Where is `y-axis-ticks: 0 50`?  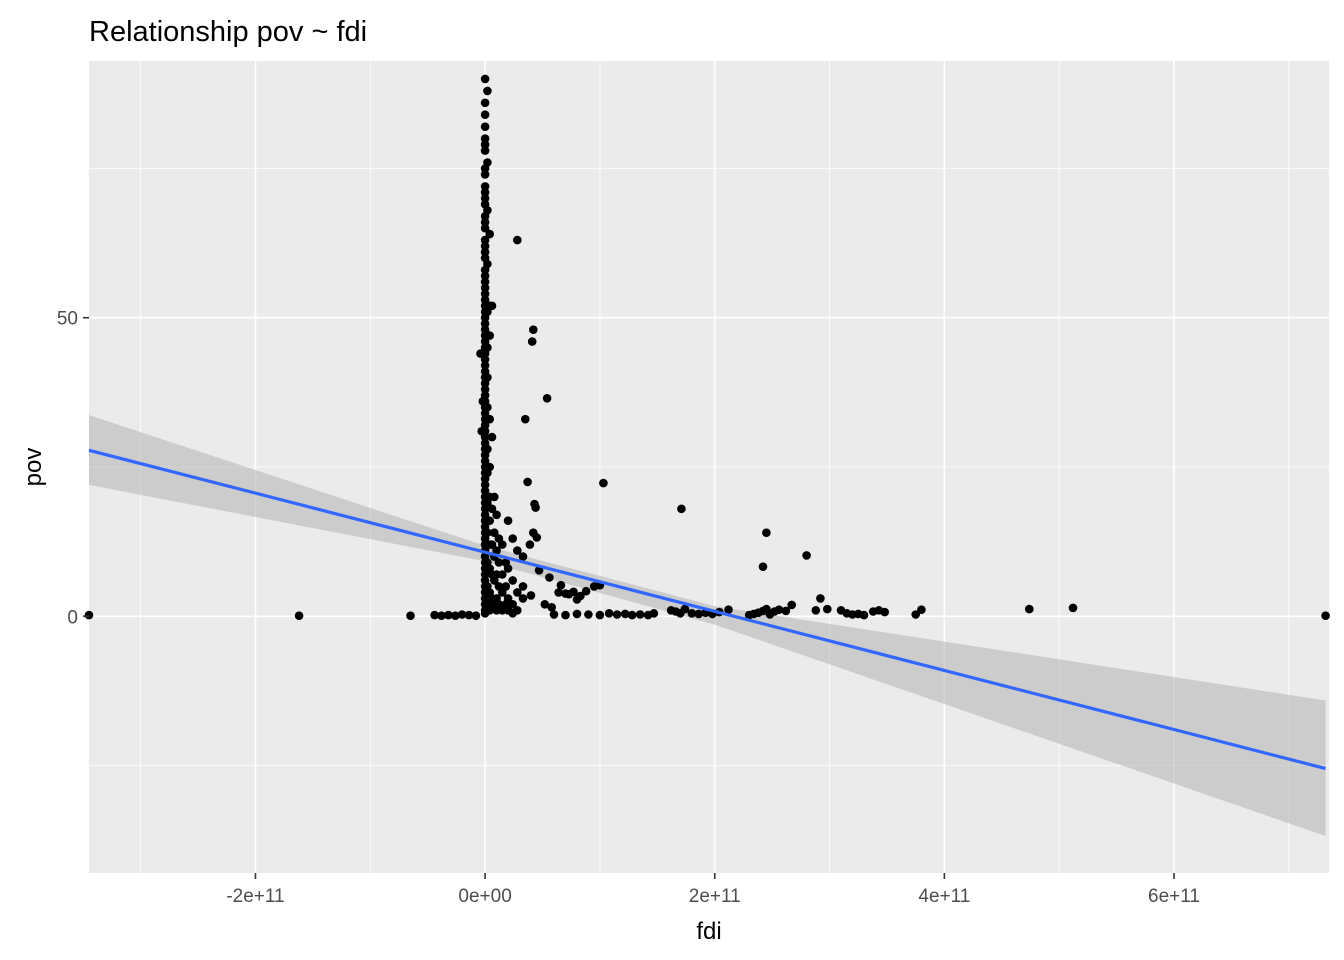
y-axis-ticks: 0 50 is located at coordinates (73, 468).